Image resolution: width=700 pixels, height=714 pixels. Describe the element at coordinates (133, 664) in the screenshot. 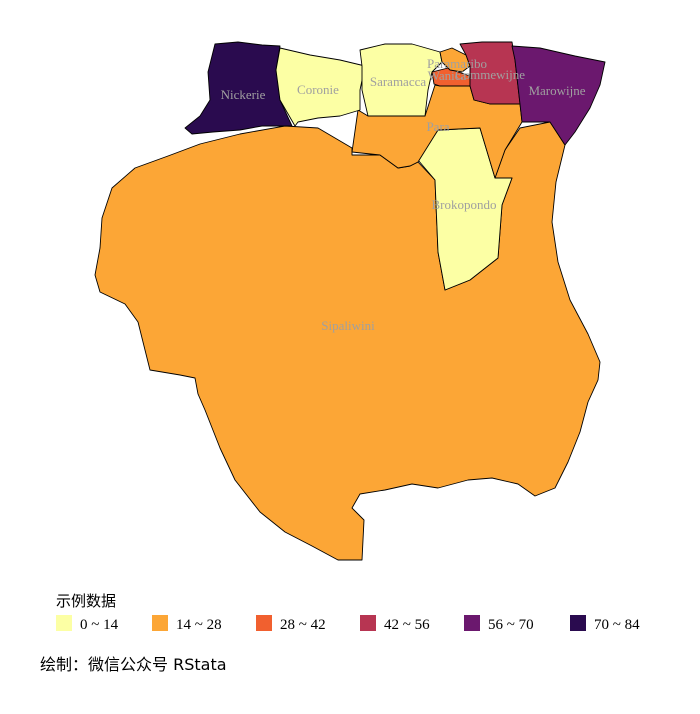

I see `caption: 绘制：微信公众号 RStata` at that location.